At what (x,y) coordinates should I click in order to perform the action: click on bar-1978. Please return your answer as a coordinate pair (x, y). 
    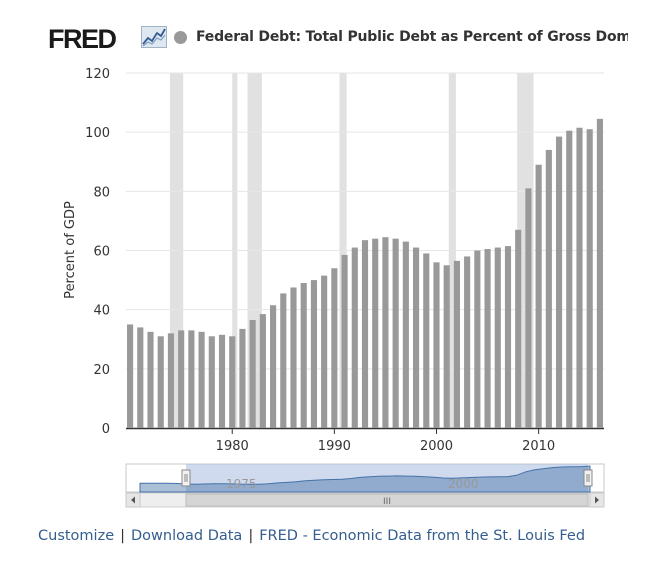
    Looking at the image, I should click on (211, 382).